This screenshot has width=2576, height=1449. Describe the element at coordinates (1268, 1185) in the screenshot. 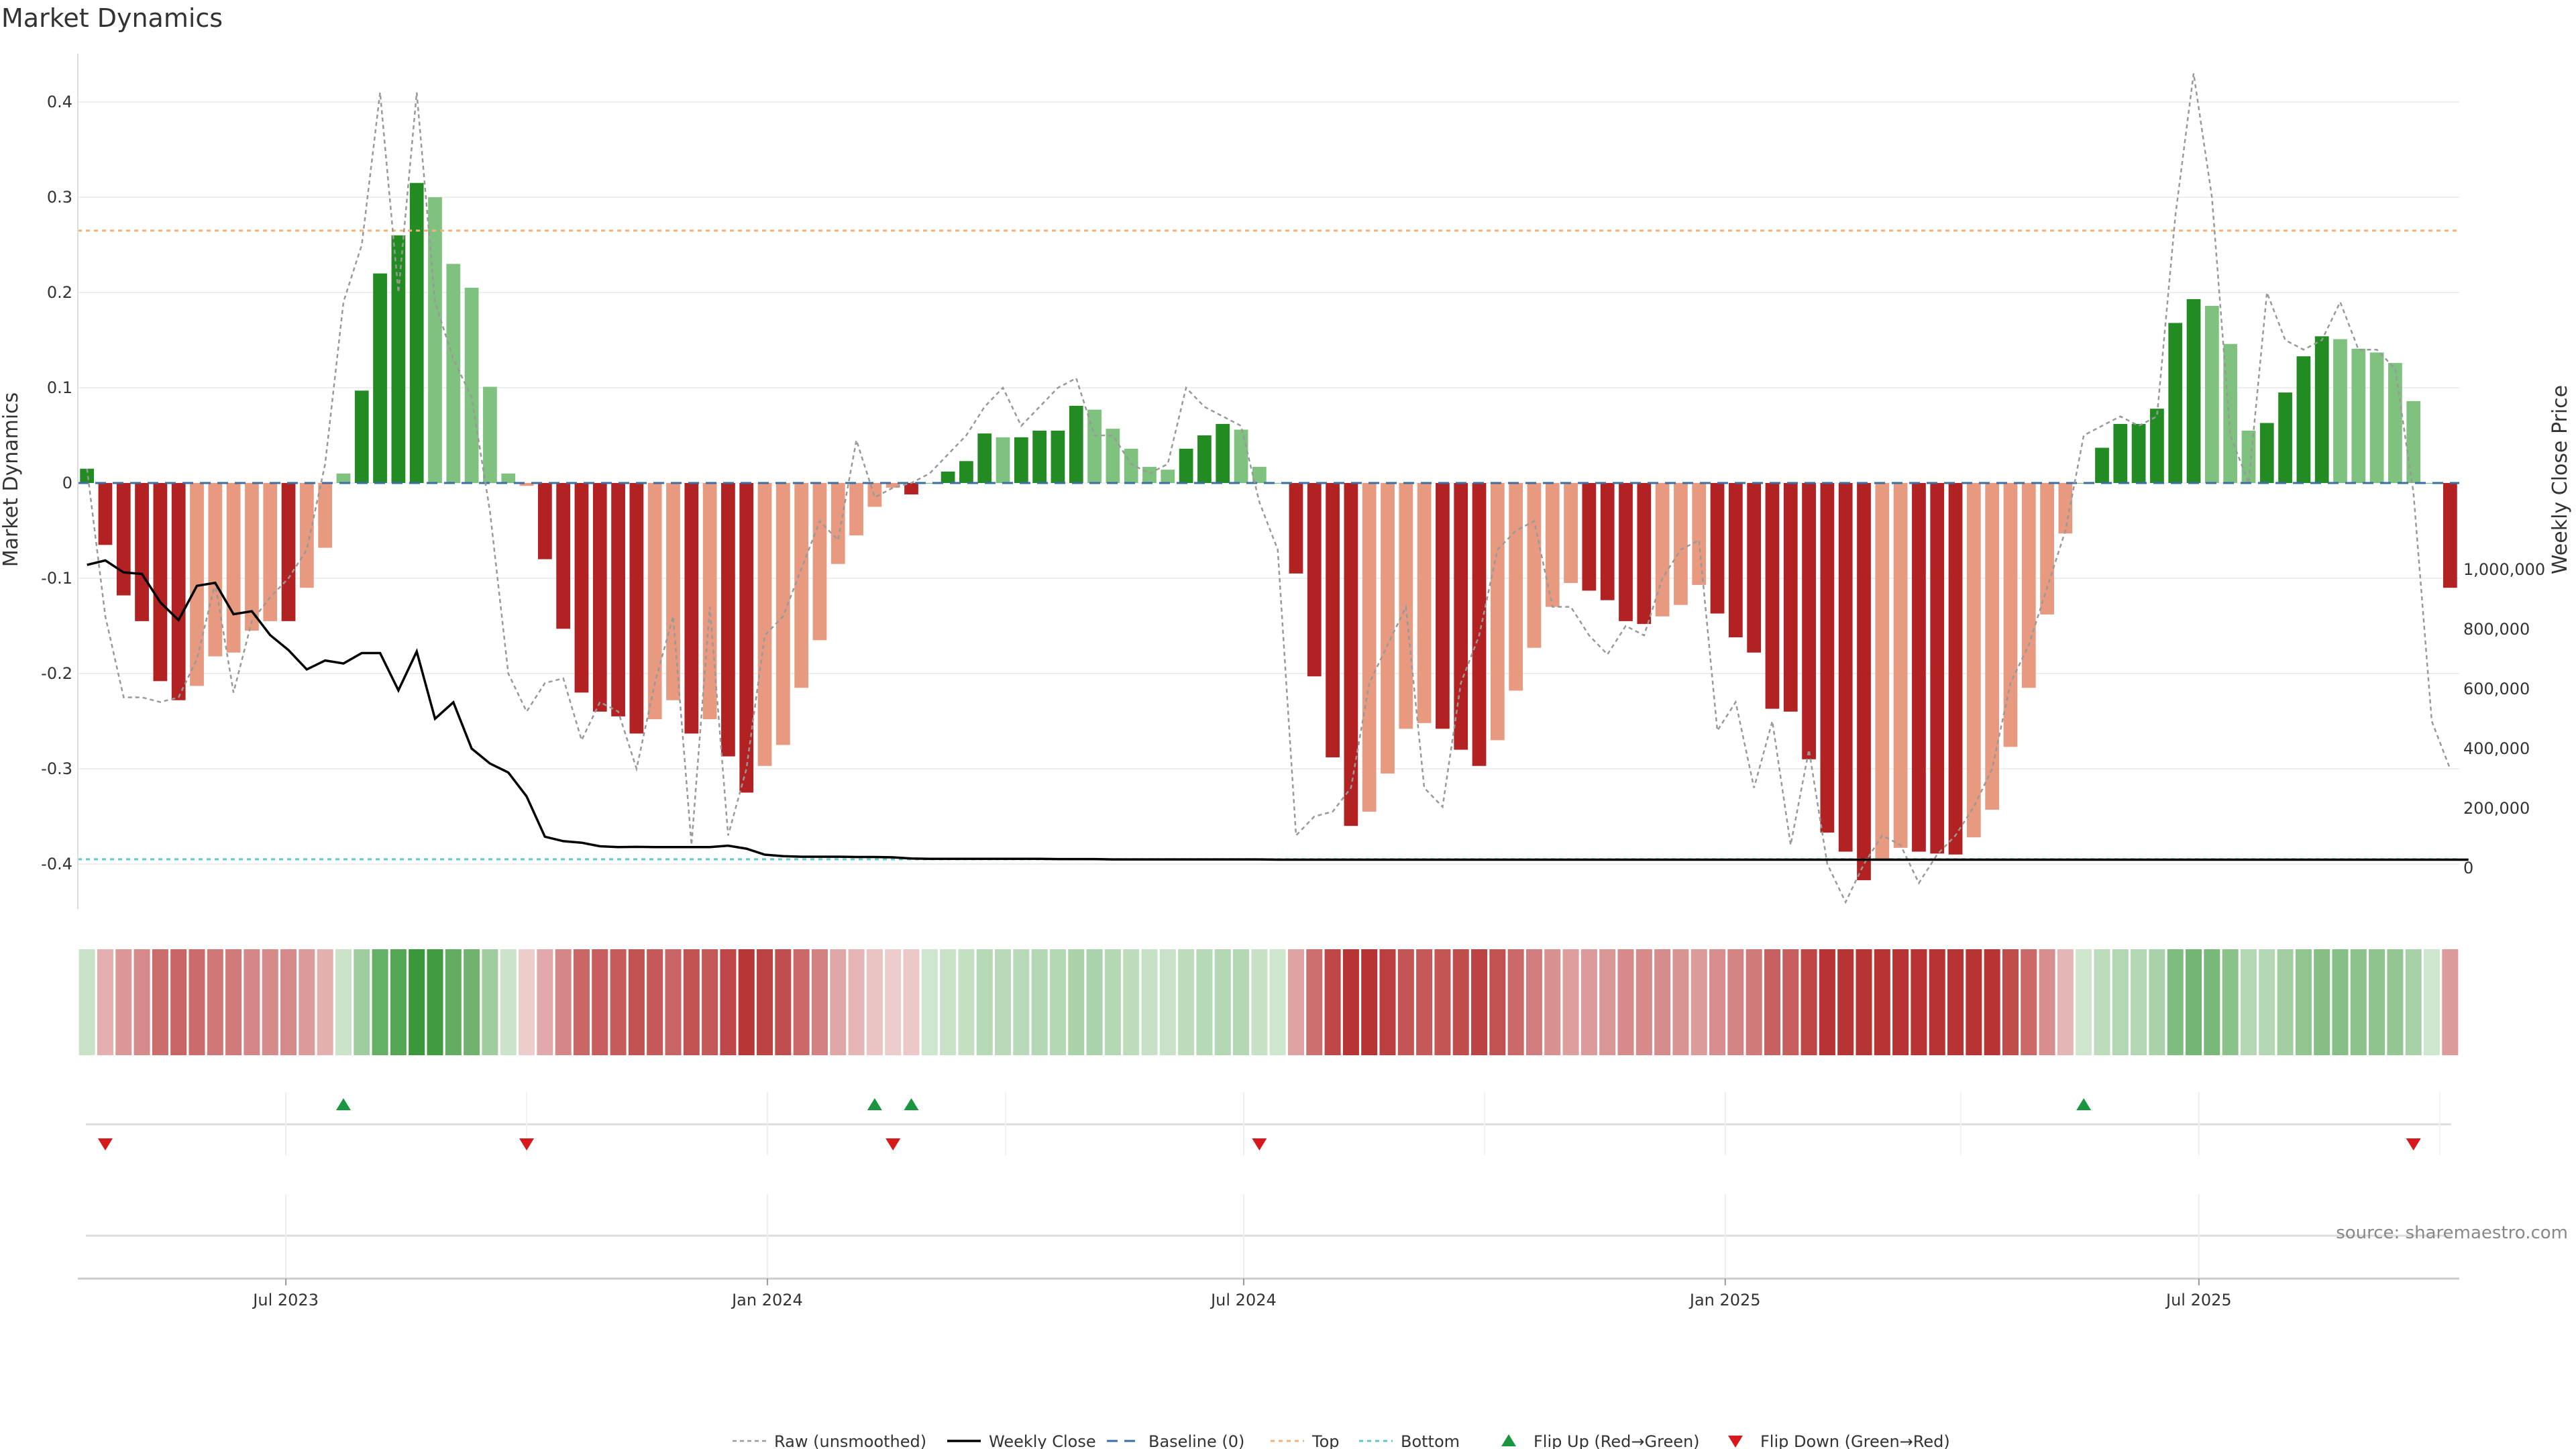

I see `flip-markers-panel` at that location.